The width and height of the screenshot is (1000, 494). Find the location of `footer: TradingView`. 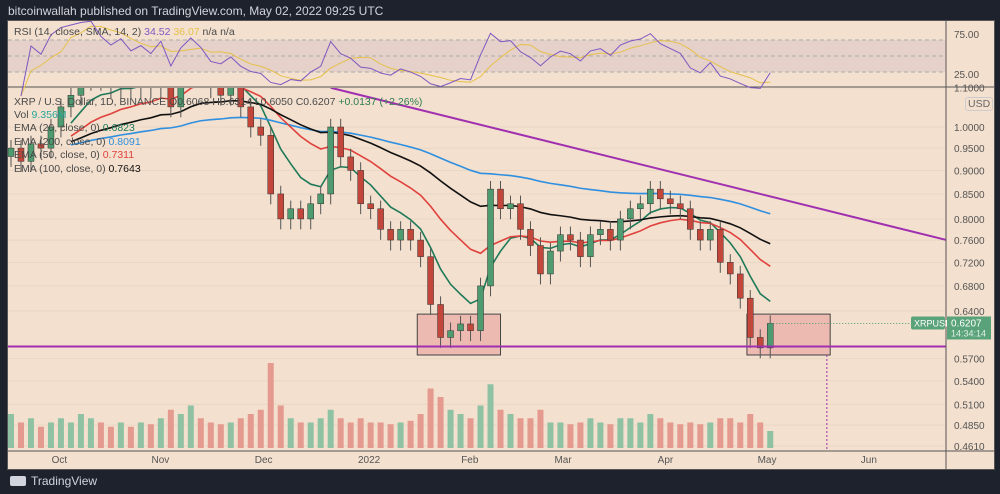

footer: TradingView is located at coordinates (53, 481).